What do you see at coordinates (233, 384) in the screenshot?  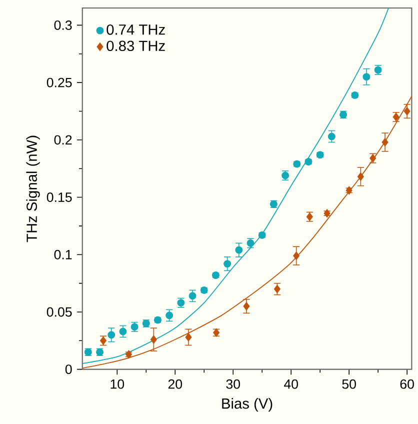 I see `x-tick-label: 30` at bounding box center [233, 384].